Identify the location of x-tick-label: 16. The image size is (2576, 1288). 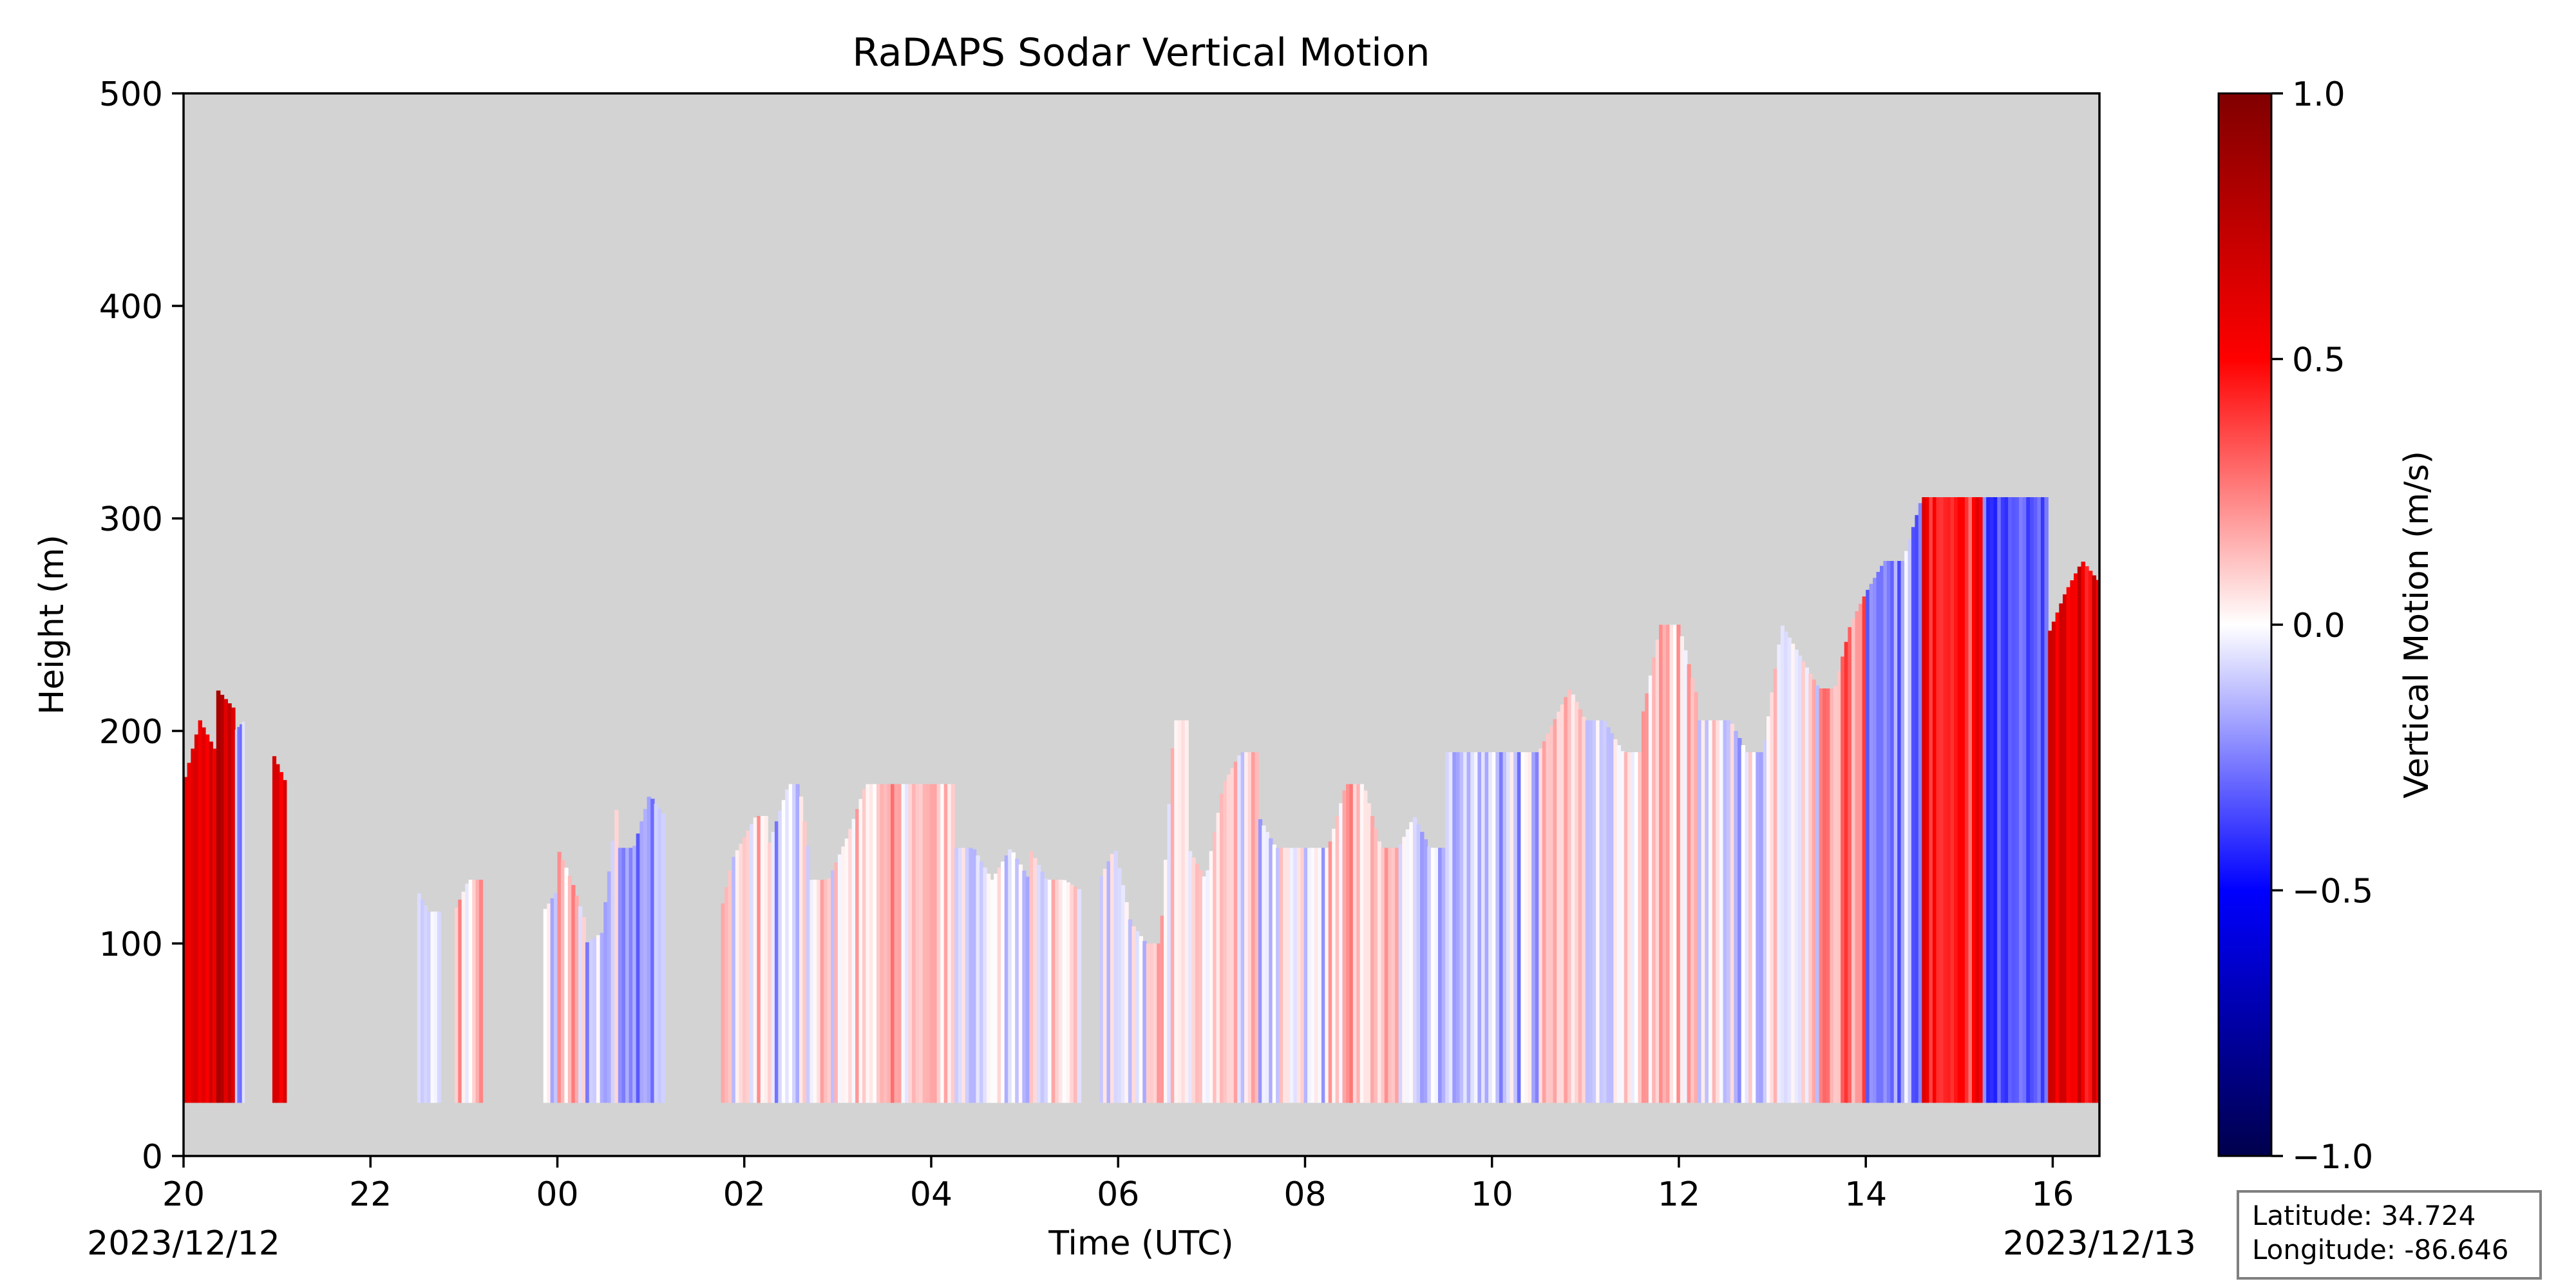
(2052, 1194).